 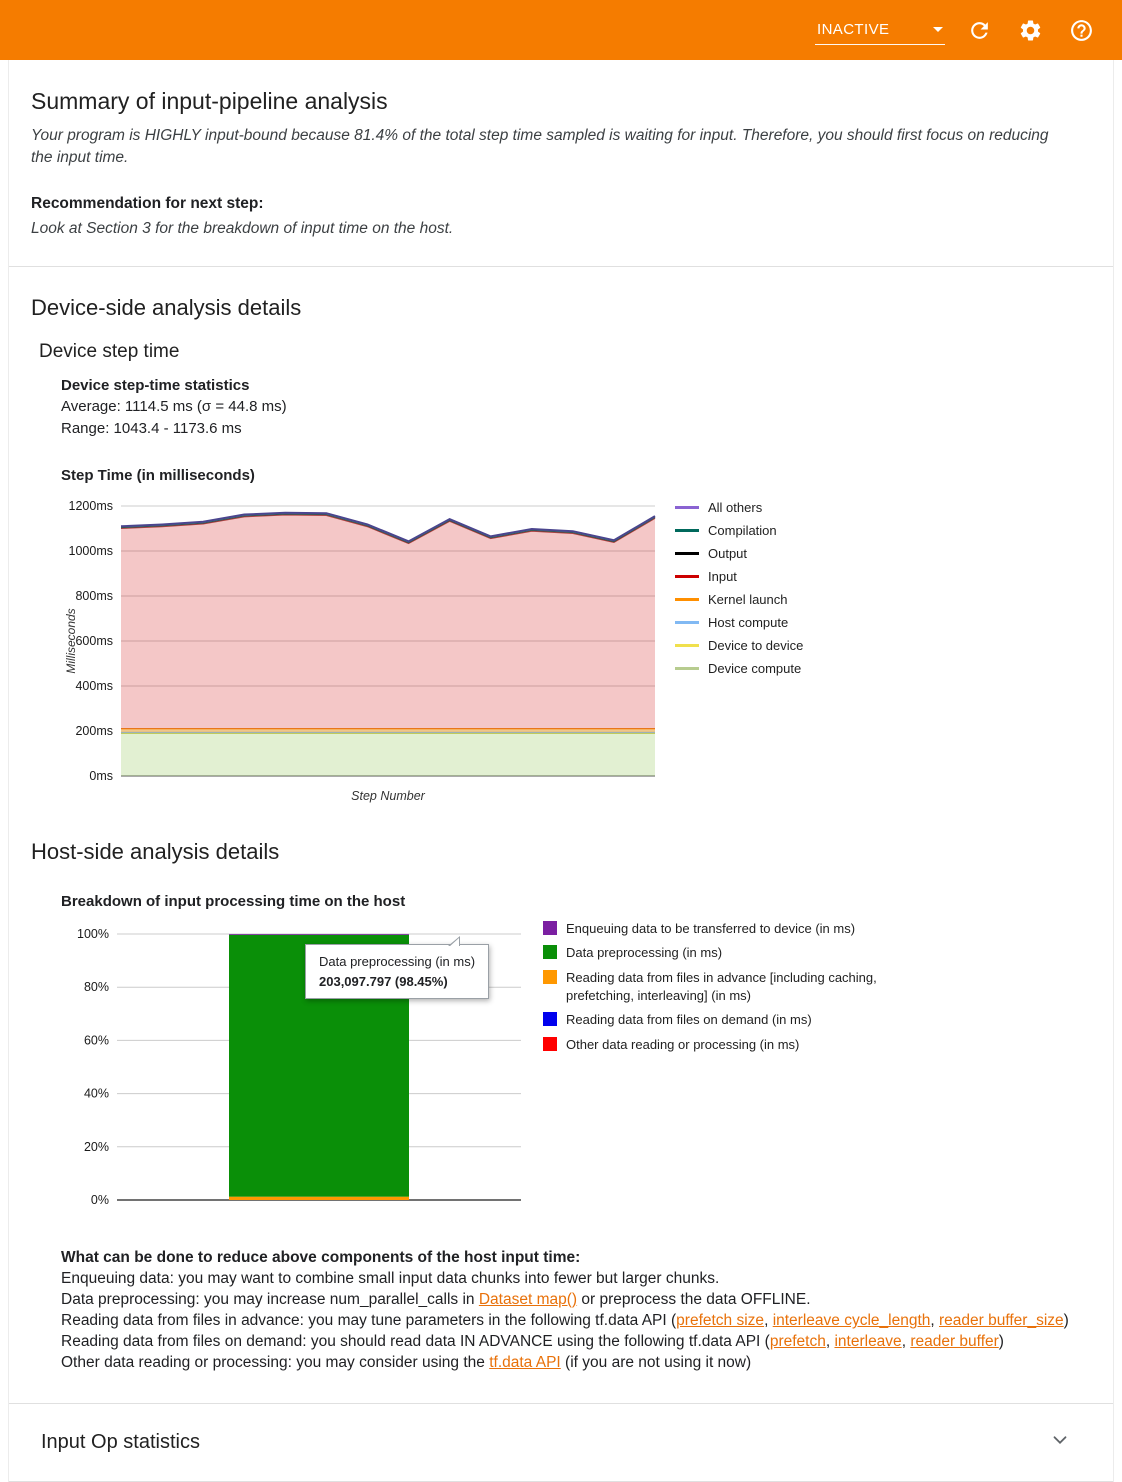 What do you see at coordinates (209, 101) in the screenshot?
I see `page-title: Summary of input-pipeline analysis` at bounding box center [209, 101].